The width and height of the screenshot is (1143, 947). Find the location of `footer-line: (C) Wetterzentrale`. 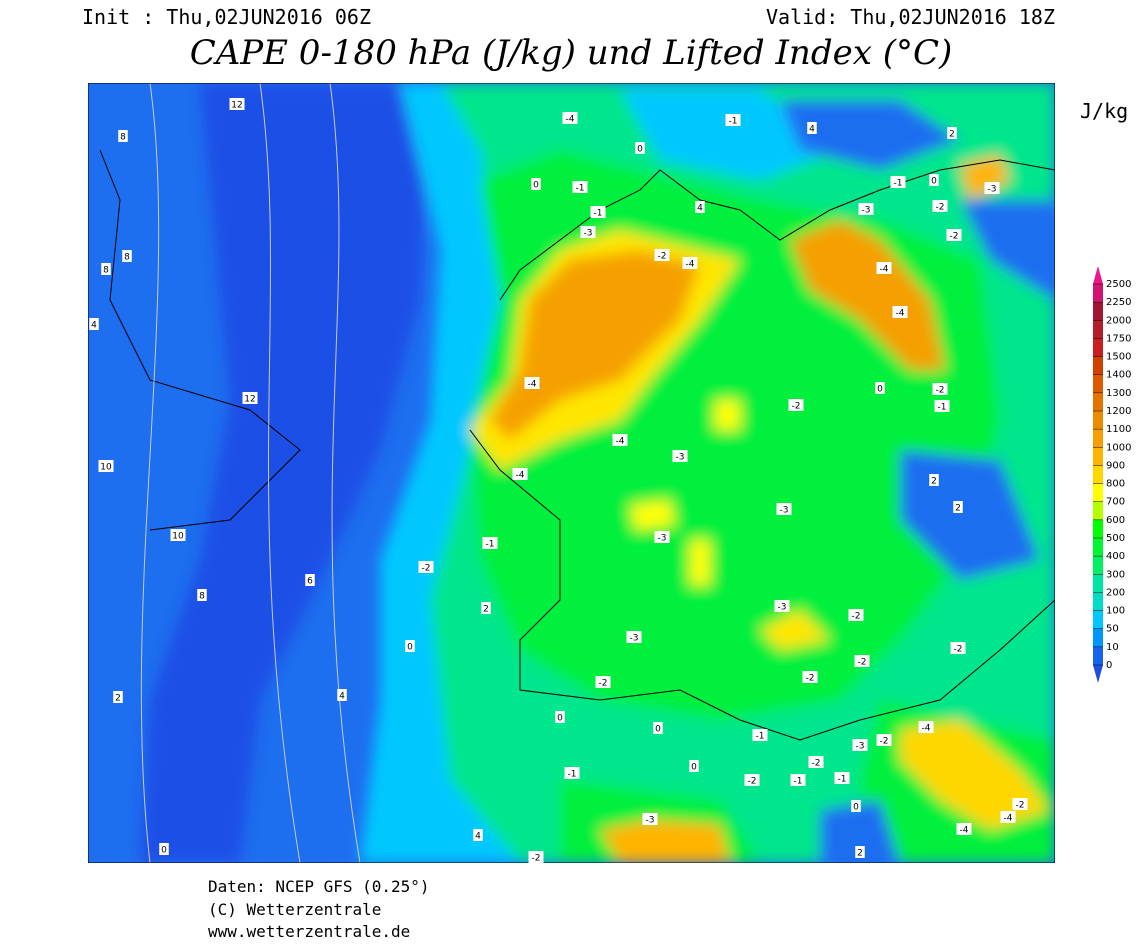

footer-line: (C) Wetterzentrale is located at coordinates (294, 909).